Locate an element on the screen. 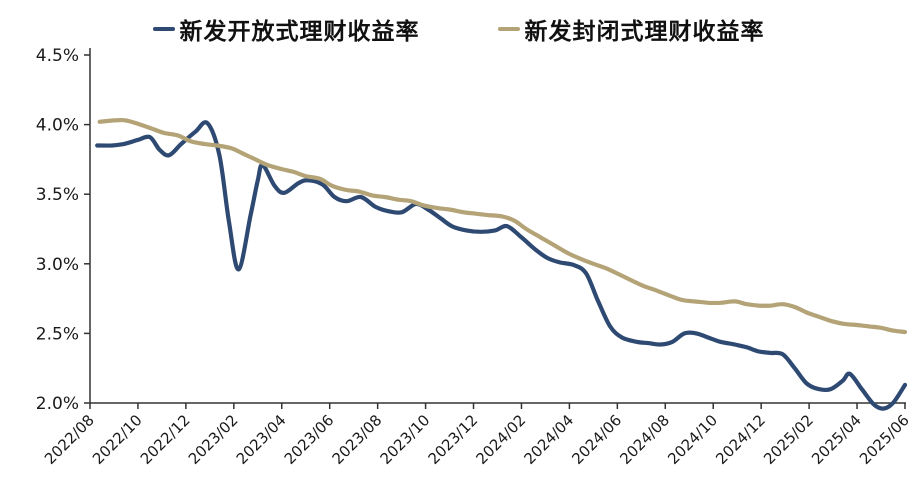  legend-line-marker-open-end is located at coordinates (163, 29).